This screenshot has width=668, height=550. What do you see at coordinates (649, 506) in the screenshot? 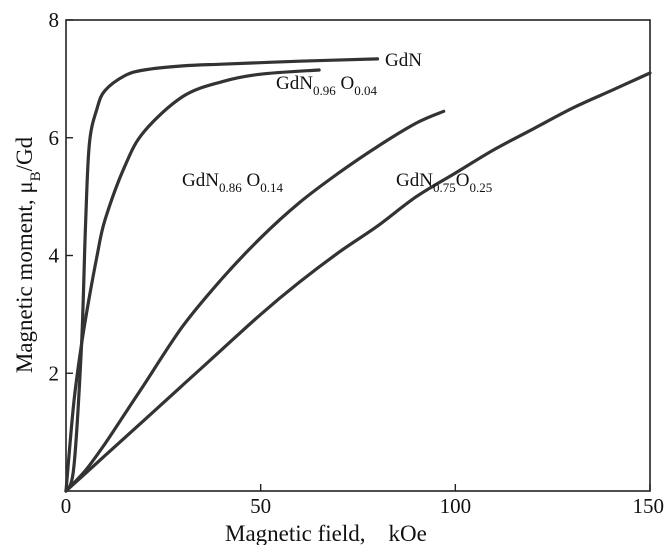
I see `x-tick-label: 150` at bounding box center [649, 506].